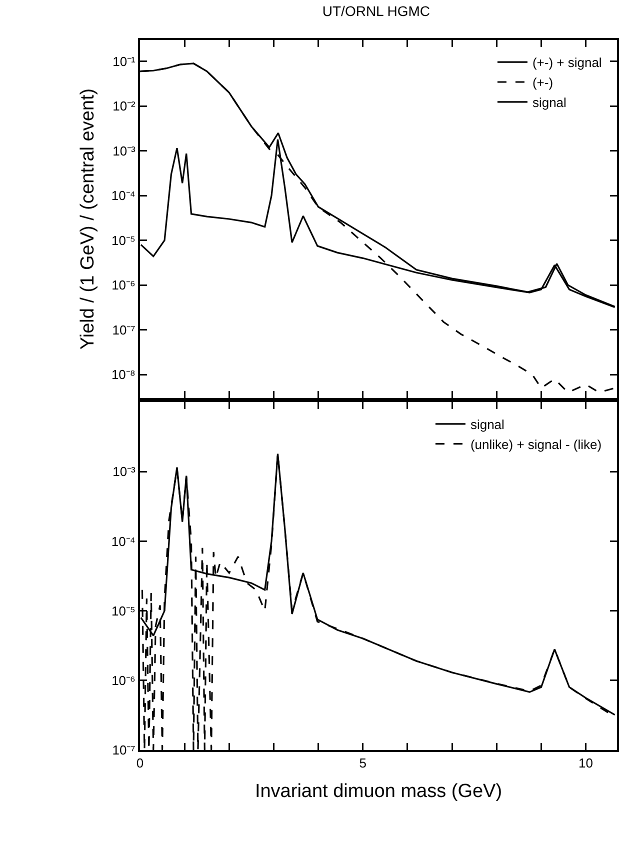 The image size is (627, 850). What do you see at coordinates (376, 10) in the screenshot?
I see `chart-title: UT/ORNL HGMC` at bounding box center [376, 10].